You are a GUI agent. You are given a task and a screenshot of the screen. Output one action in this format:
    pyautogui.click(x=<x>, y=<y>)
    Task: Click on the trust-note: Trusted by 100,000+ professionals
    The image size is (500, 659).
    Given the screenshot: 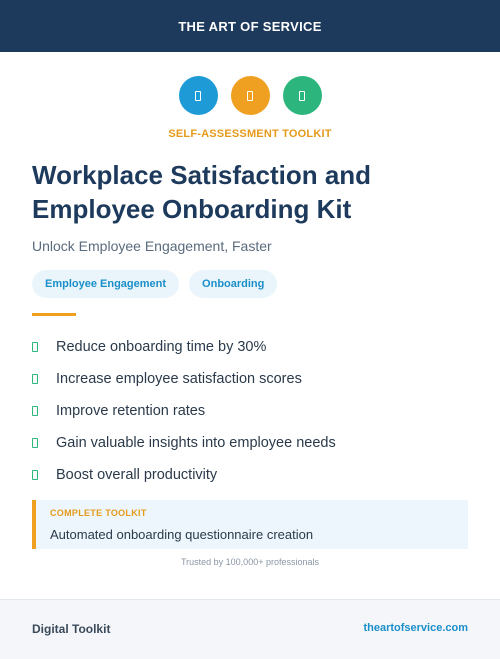 What is the action you would take?
    pyautogui.click(x=249, y=562)
    